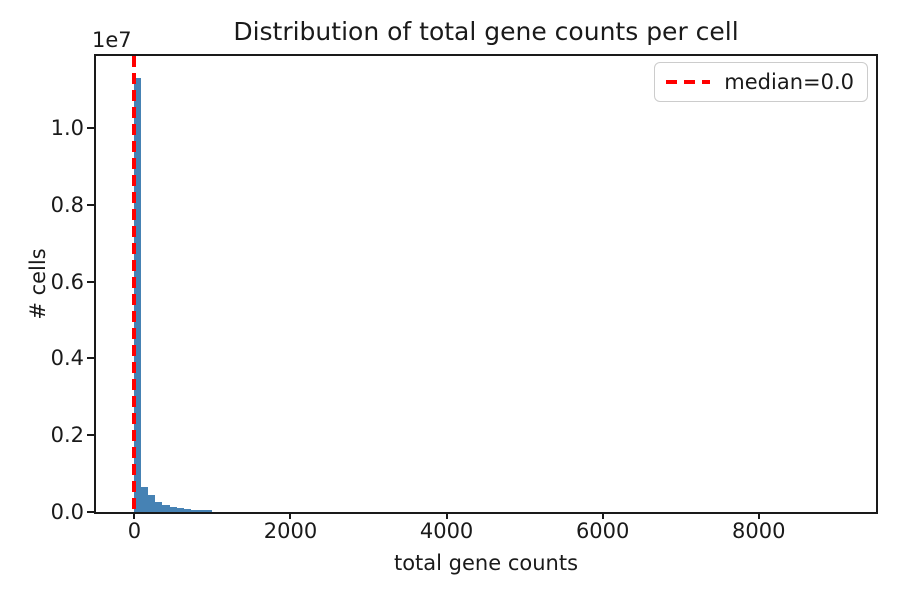 This screenshot has width=900, height=600. I want to click on dashed-line-icon, so click(688, 82).